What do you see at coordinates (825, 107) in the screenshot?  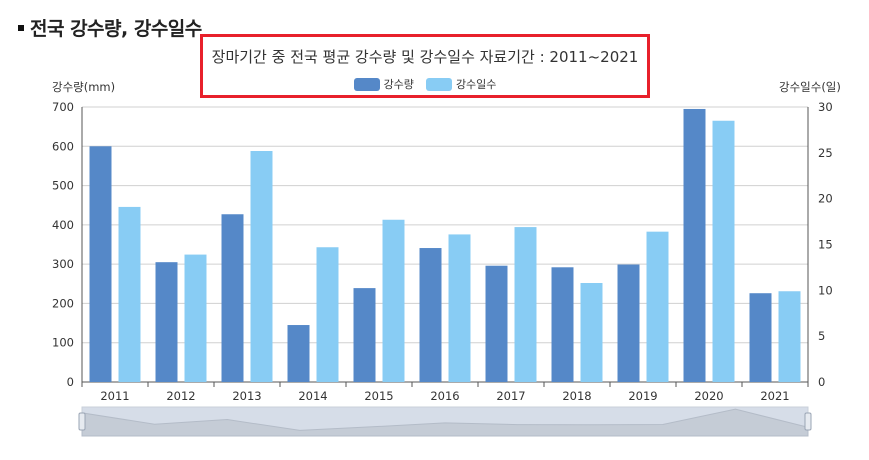 I see `y-tick-label-right: 30` at bounding box center [825, 107].